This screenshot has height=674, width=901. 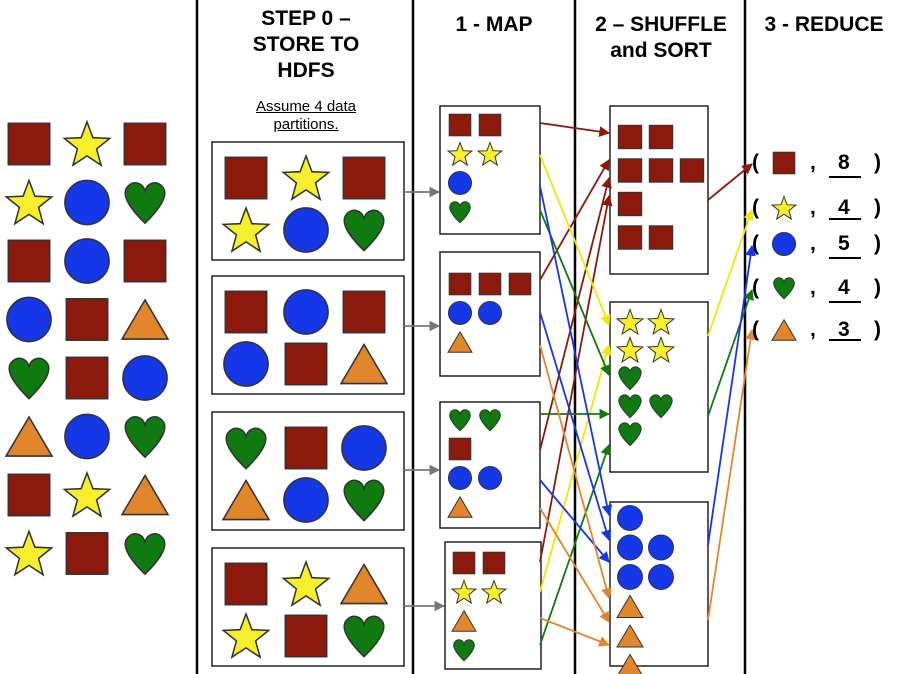 I want to click on map-title: 1 - MAP, so click(x=494, y=24).